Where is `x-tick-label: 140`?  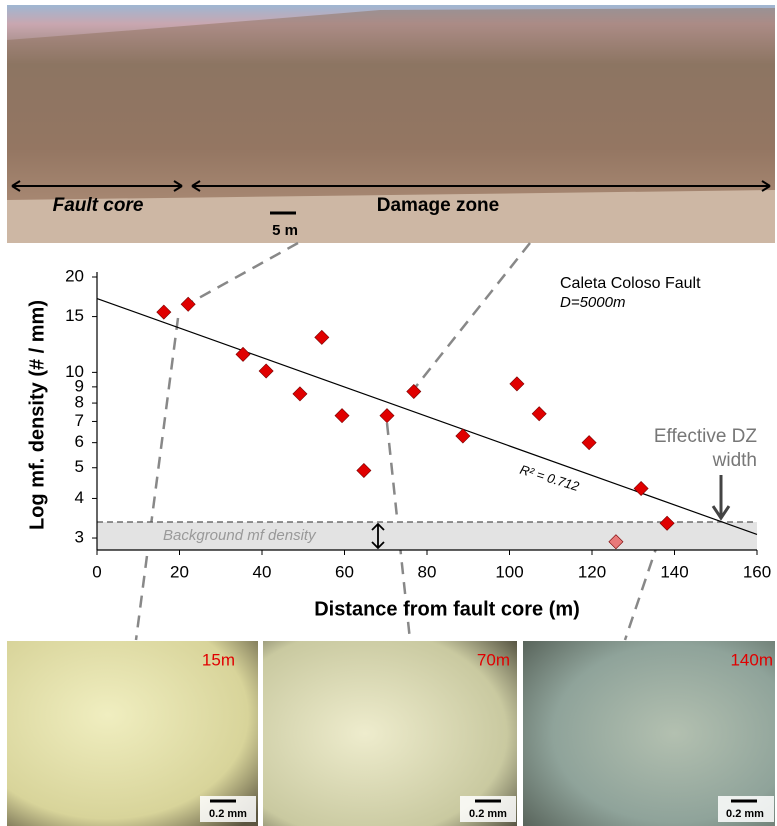
x-tick-label: 140 is located at coordinates (674, 571).